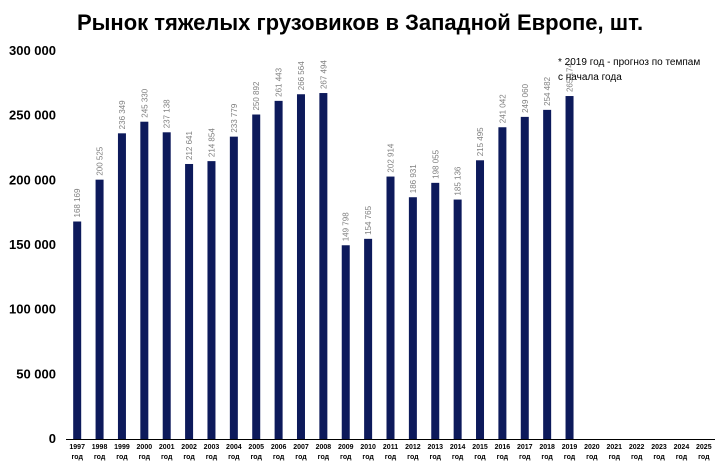 This screenshot has width=720, height=470. Describe the element at coordinates (368, 219) in the screenshot. I see `value-label: 154 765` at that location.